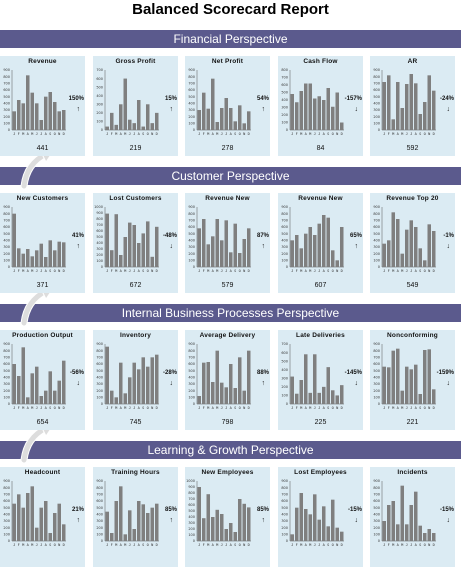 The image size is (461, 567). Describe the element at coordinates (76, 373) in the screenshot. I see `change-percent: -56%` at that location.